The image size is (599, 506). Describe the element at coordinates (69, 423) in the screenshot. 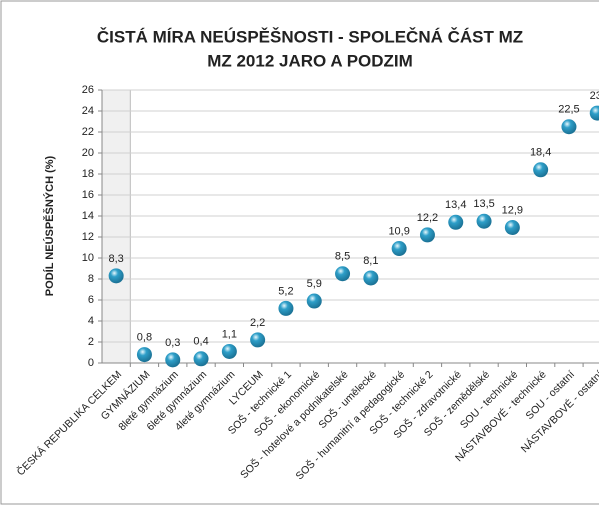

I see `x-tick-label: ČESKÁ REPUBLIKA CELKEM` at that location.